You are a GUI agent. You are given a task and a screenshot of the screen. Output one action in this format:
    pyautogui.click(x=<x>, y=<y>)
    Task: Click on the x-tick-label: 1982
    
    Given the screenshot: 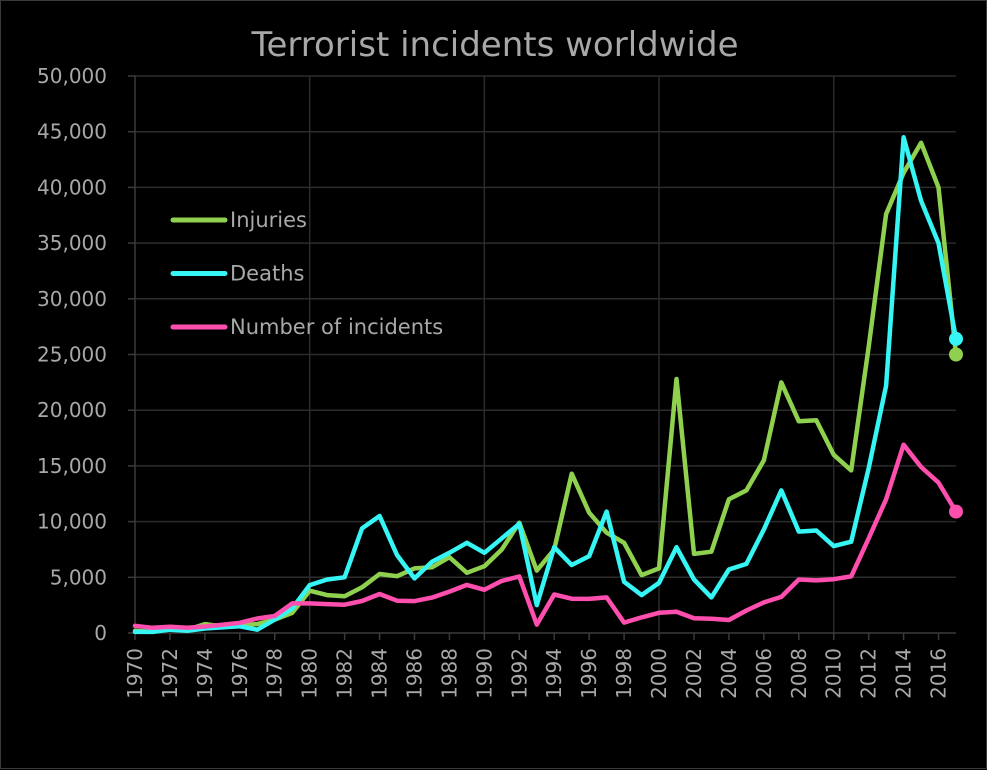 What is the action you would take?
    pyautogui.click(x=345, y=673)
    